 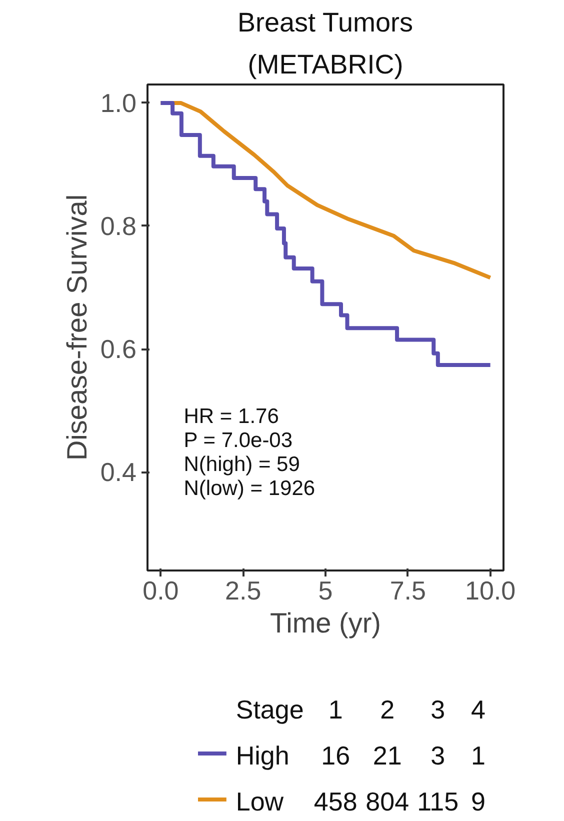 I want to click on annotation: HR = 1.76, so click(x=231, y=416).